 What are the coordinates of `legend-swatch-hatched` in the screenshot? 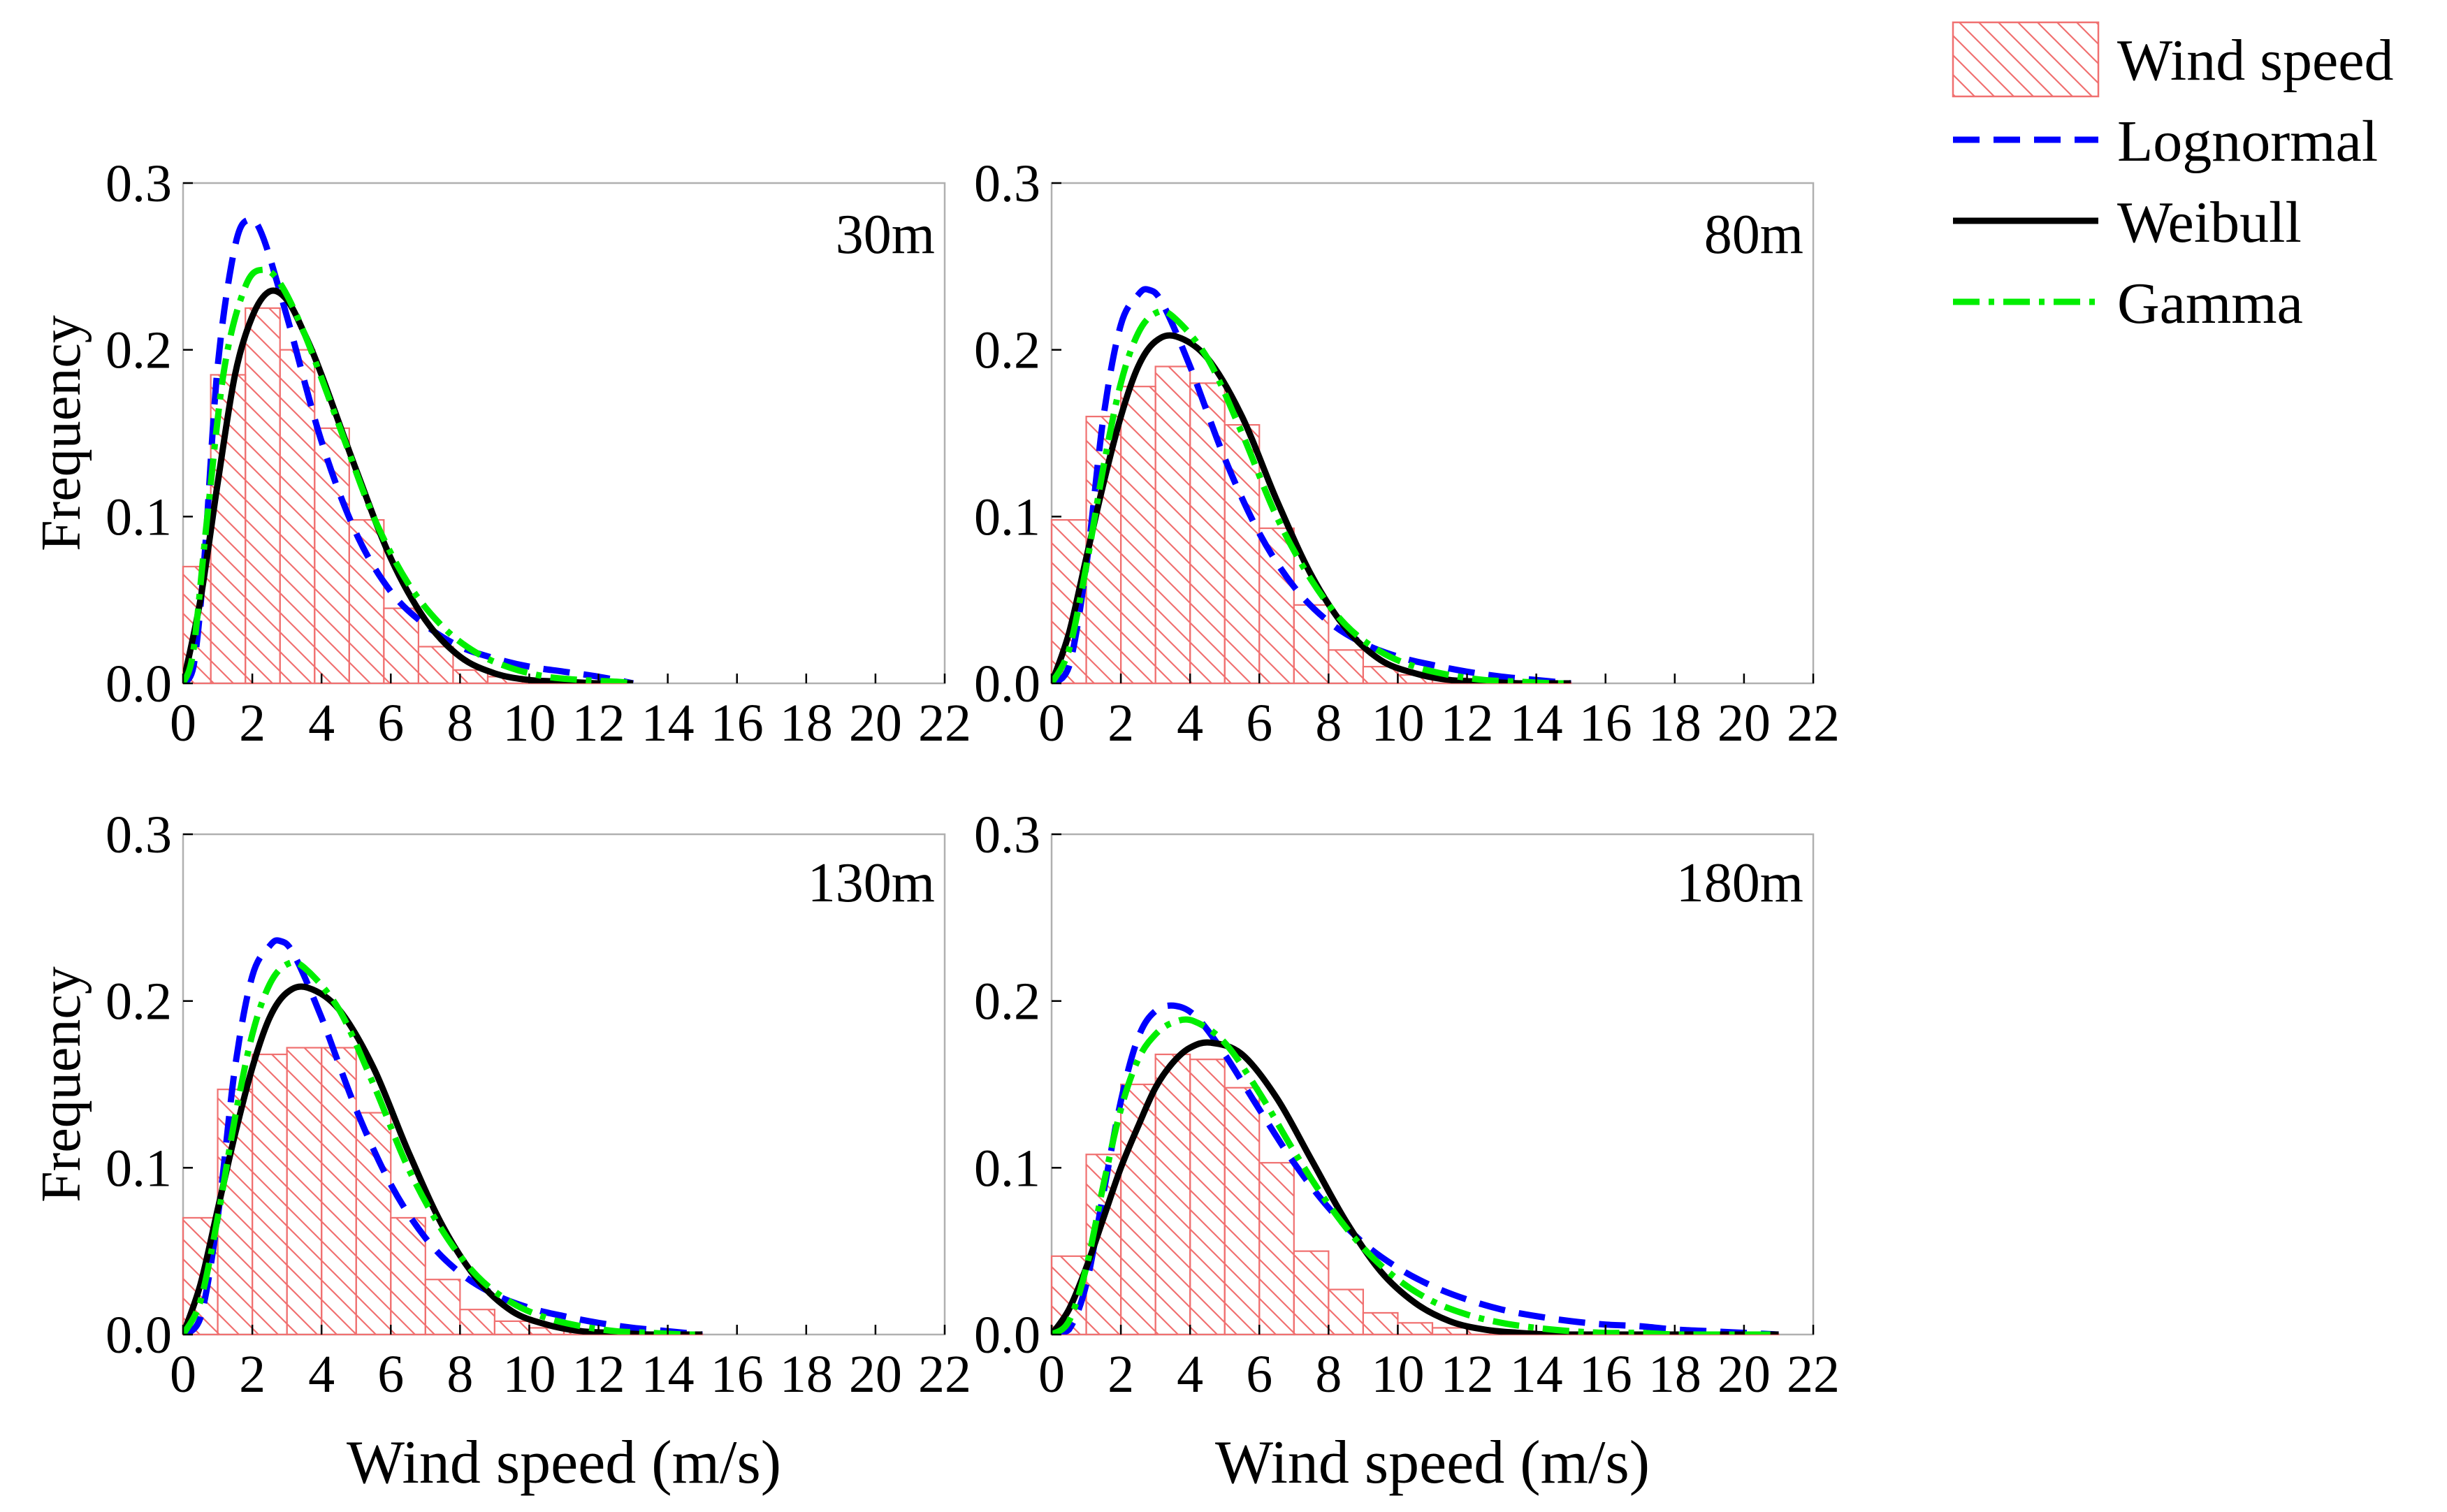 It's located at (2026, 59).